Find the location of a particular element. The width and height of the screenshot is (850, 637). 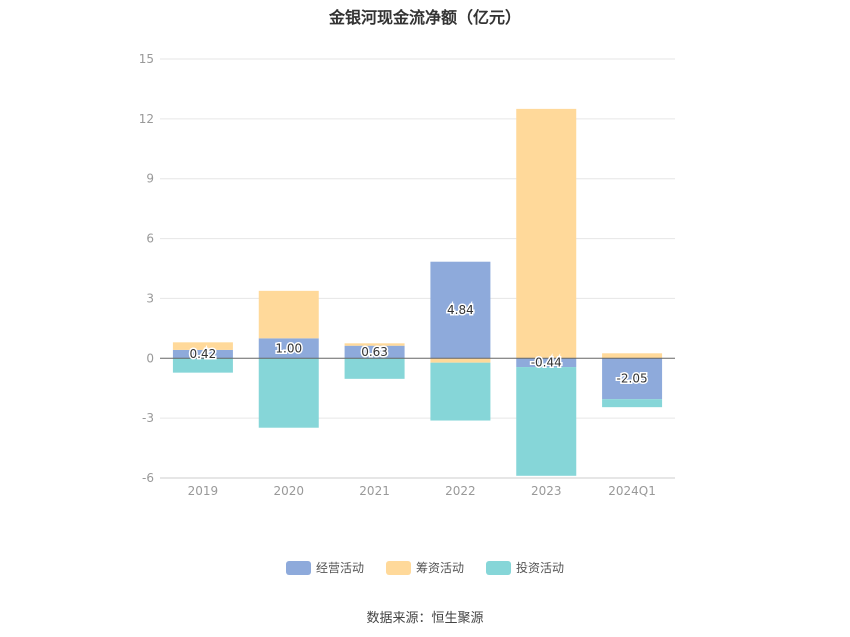

data-label-operating: -0.44 is located at coordinates (546, 363).